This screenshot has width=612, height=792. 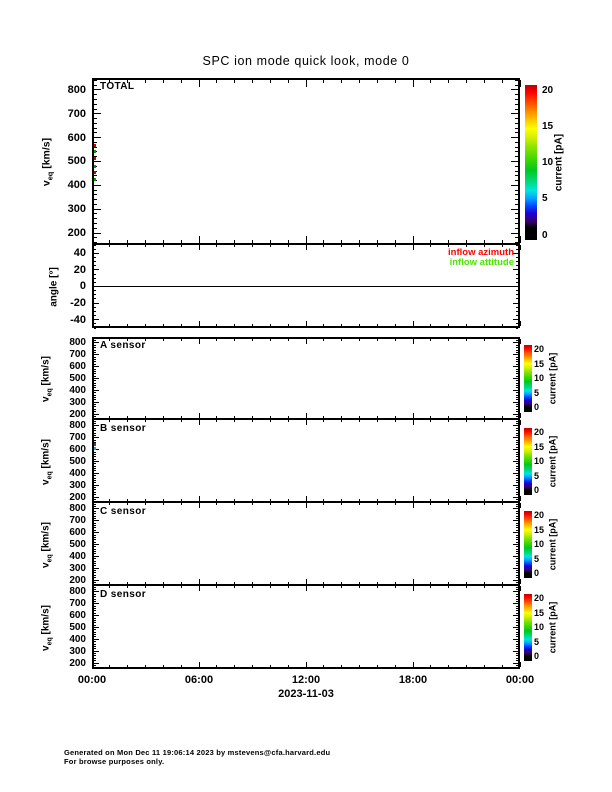 What do you see at coordinates (306, 461) in the screenshot?
I see `panel-sensor-b` at bounding box center [306, 461].